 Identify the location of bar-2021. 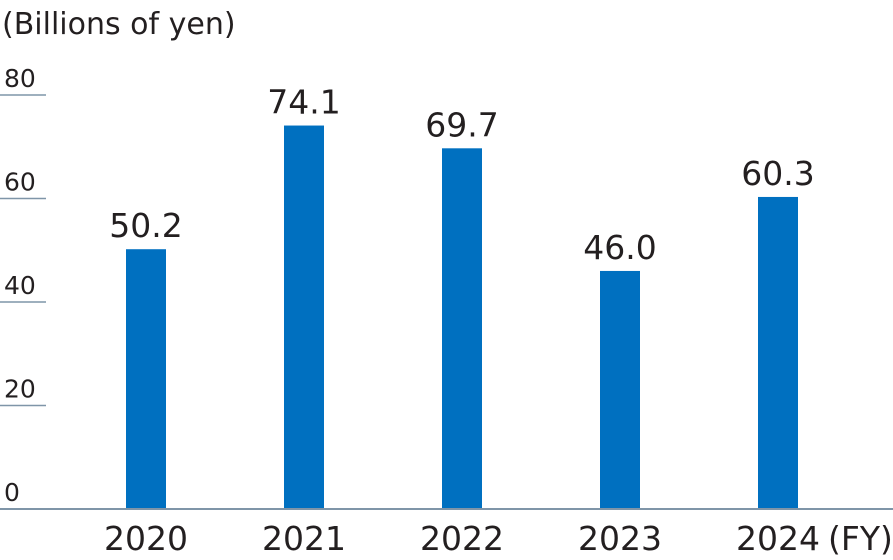
(304, 317).